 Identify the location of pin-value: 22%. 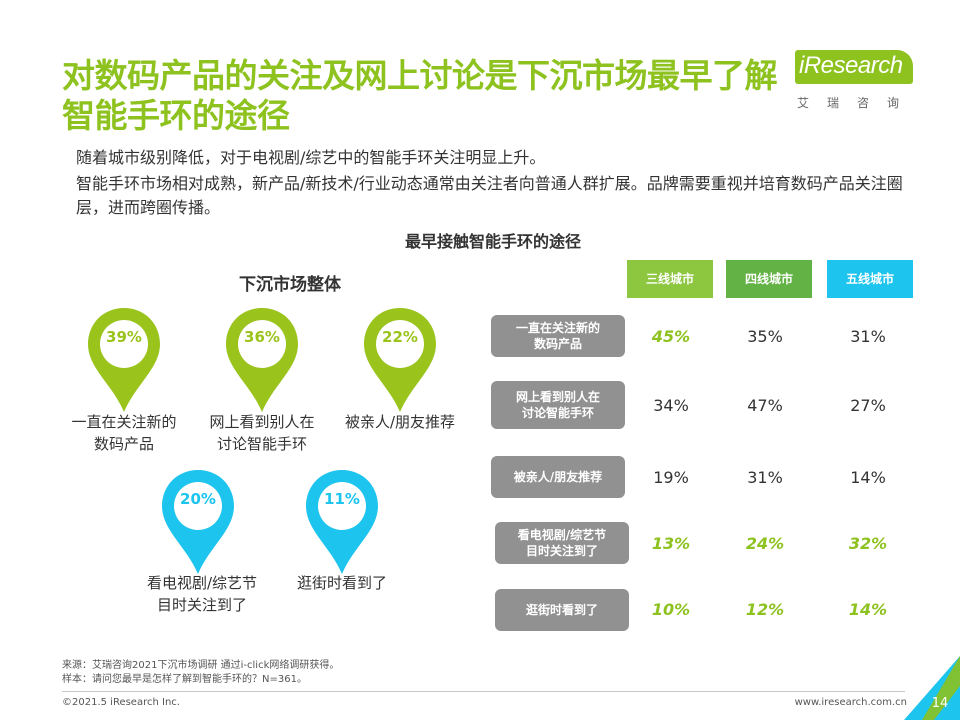
(400, 337).